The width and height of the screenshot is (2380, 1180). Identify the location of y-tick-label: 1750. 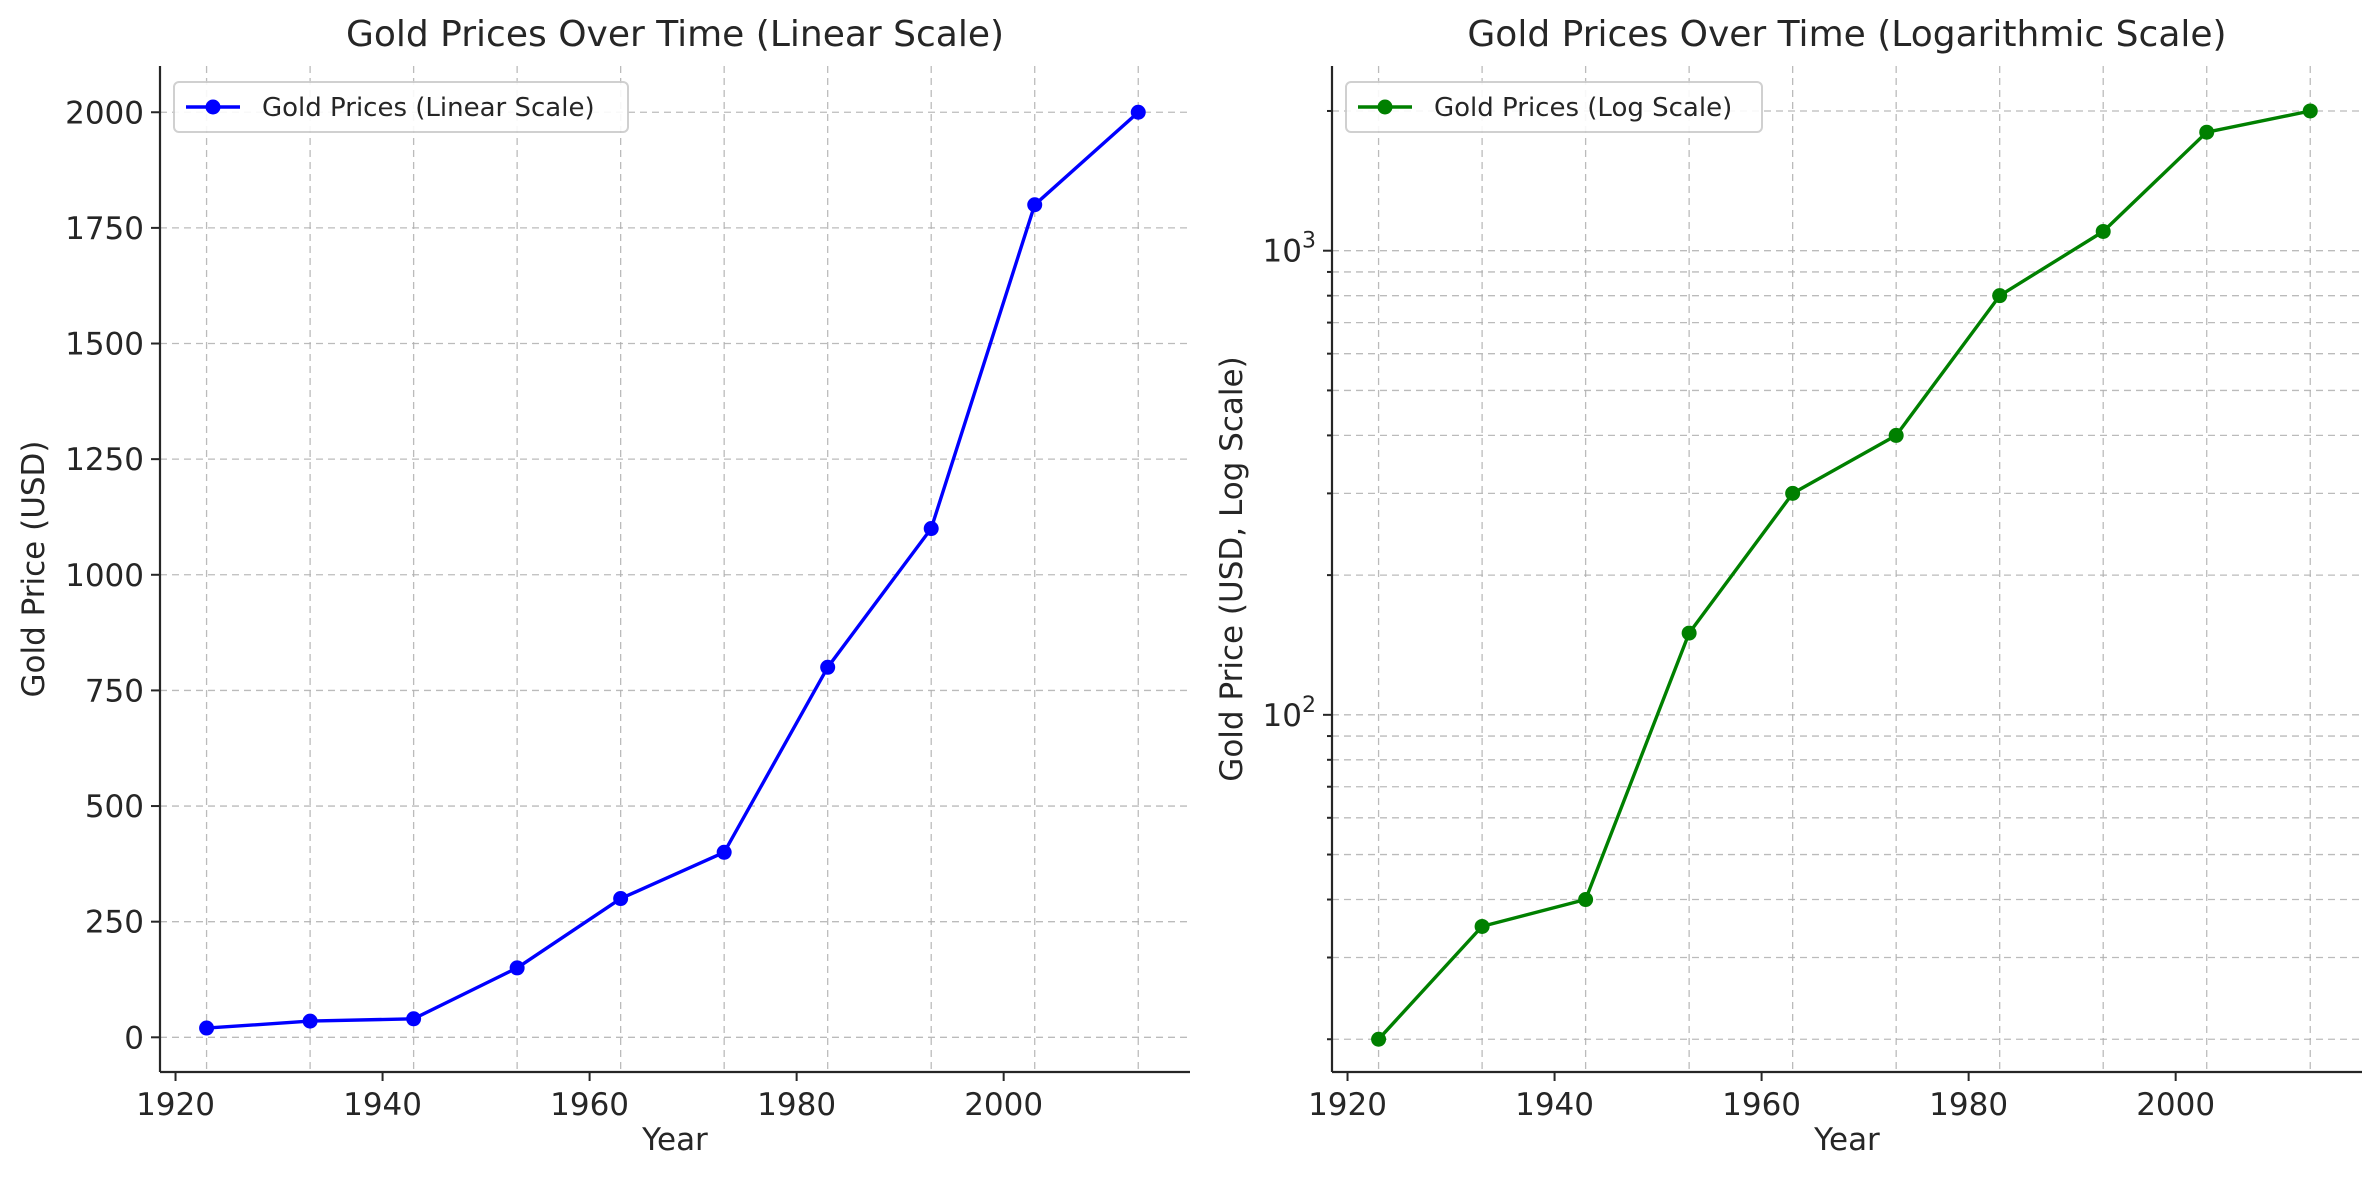
(104, 229).